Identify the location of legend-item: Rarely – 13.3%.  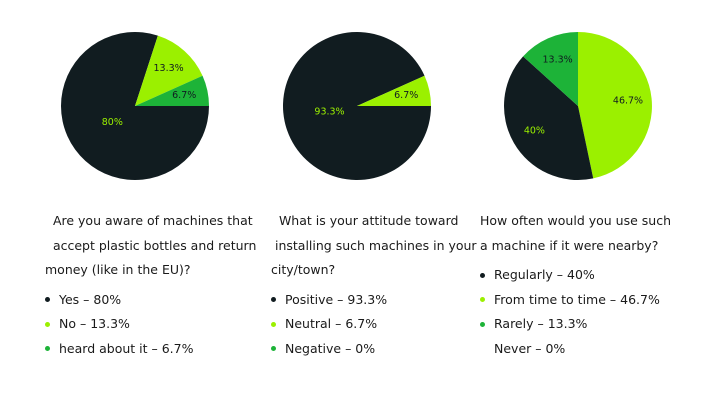
(575, 324).